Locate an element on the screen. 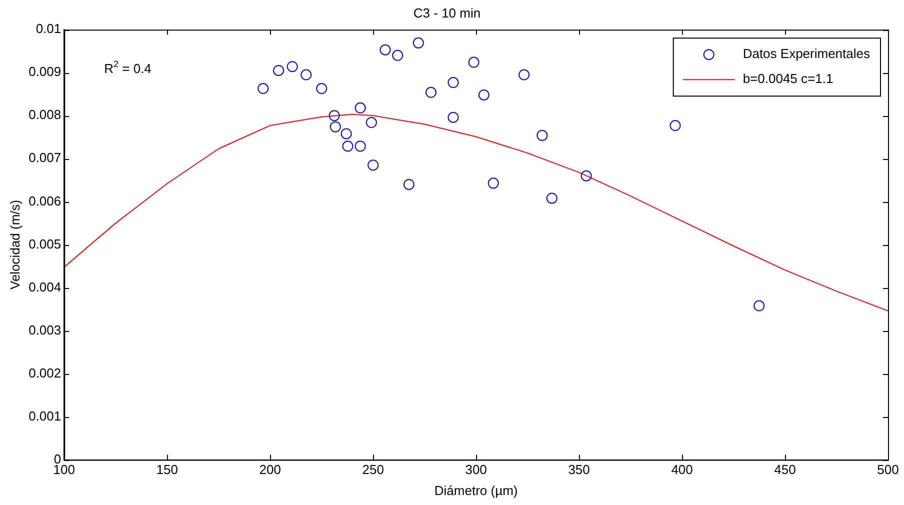 Image resolution: width=904 pixels, height=505 pixels. legend-label: b=0.0045 c=1.1 is located at coordinates (788, 78).